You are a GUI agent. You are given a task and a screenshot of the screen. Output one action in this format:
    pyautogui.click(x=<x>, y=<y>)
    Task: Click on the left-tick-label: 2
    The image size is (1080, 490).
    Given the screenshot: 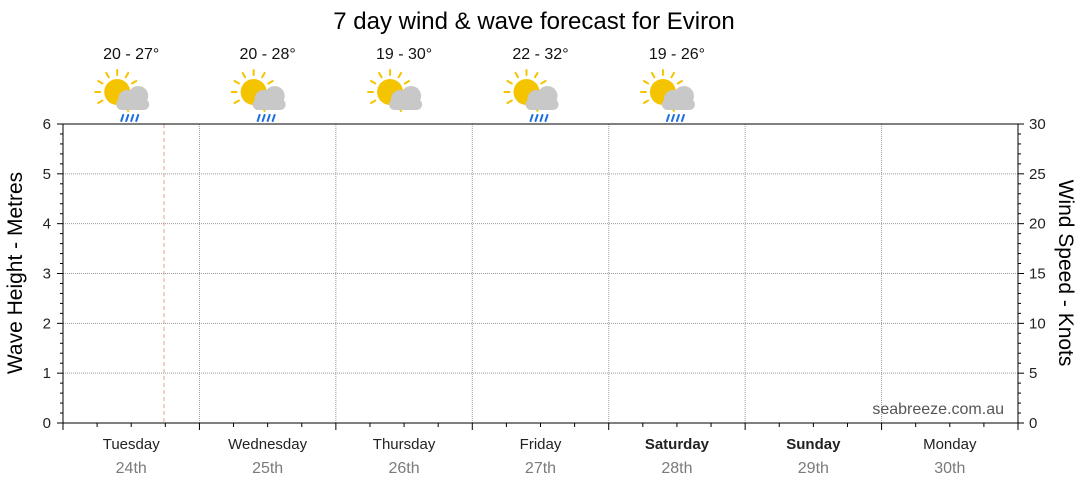 What is the action you would take?
    pyautogui.click(x=47, y=323)
    